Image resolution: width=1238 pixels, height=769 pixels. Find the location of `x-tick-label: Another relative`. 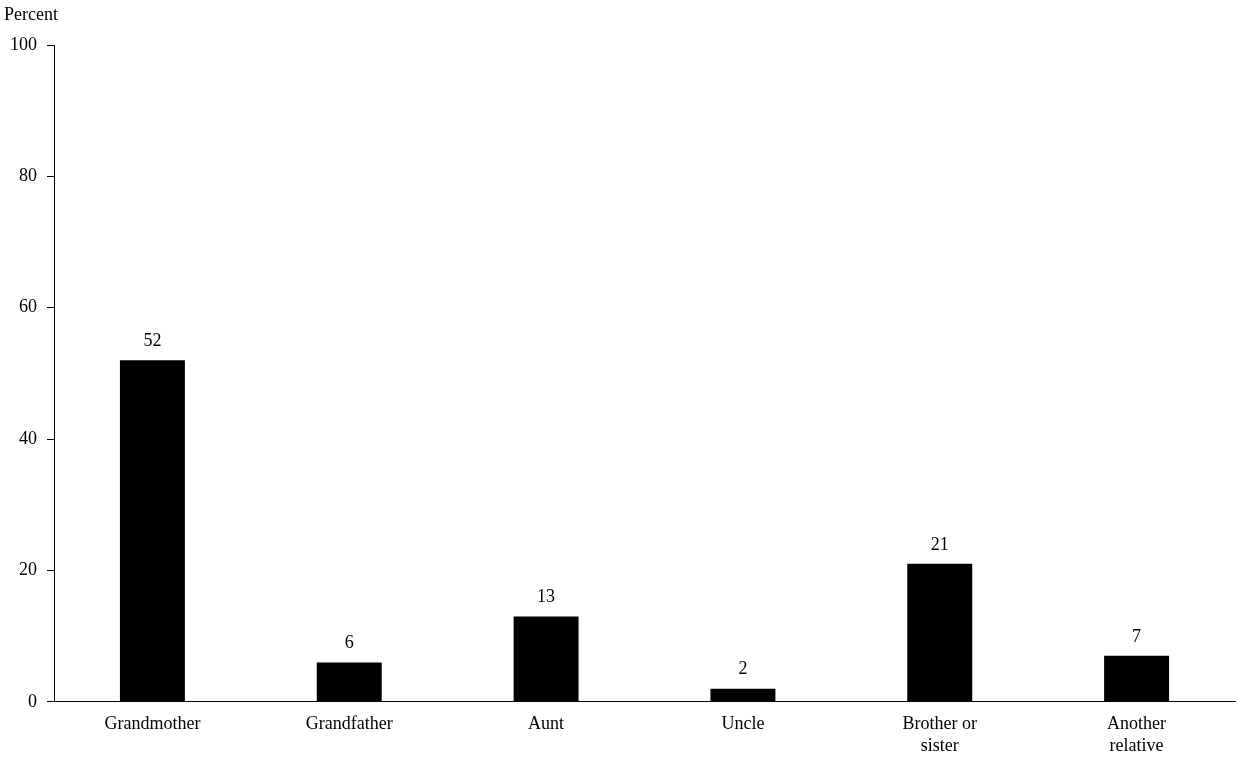

x-tick-label: Another relative is located at coordinates (1137, 734).